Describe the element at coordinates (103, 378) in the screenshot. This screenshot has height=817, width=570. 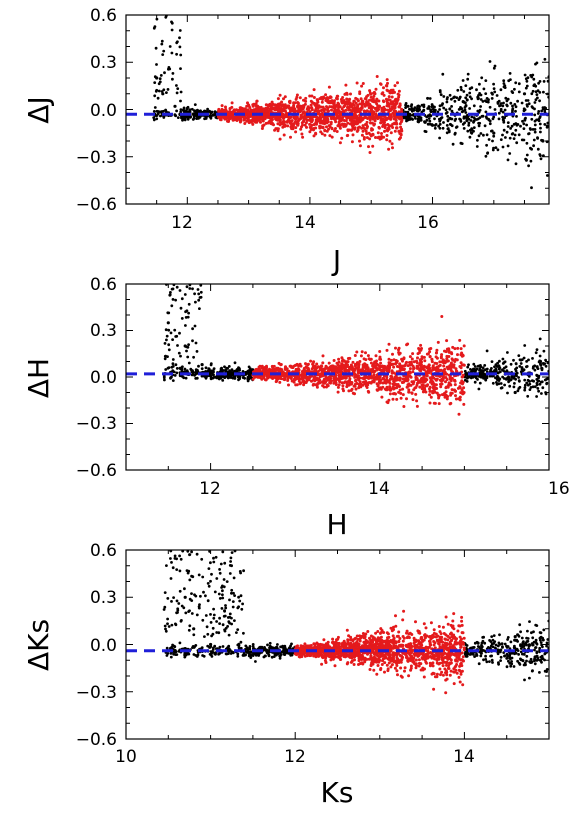
I see `ytick-label: 0.0` at that location.